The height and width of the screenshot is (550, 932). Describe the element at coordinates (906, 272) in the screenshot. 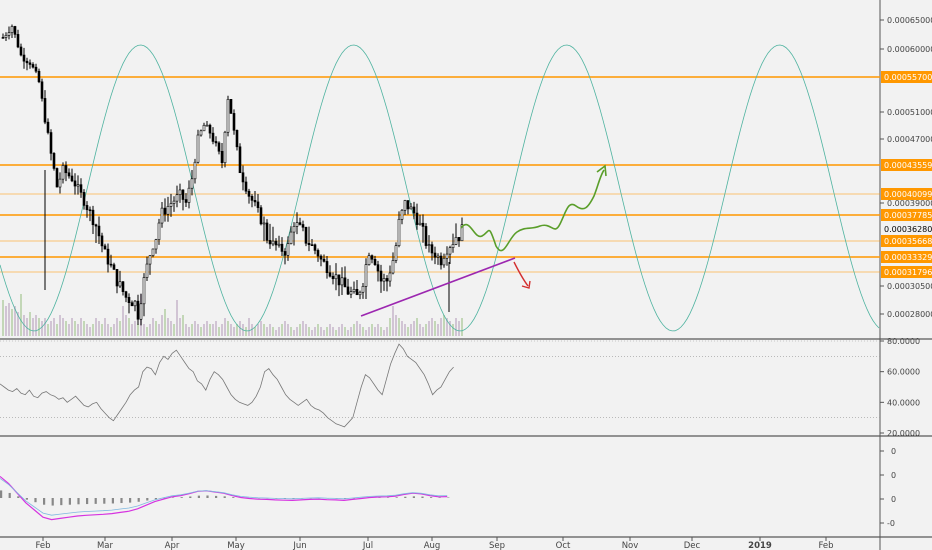

I see `level-label-box` at that location.